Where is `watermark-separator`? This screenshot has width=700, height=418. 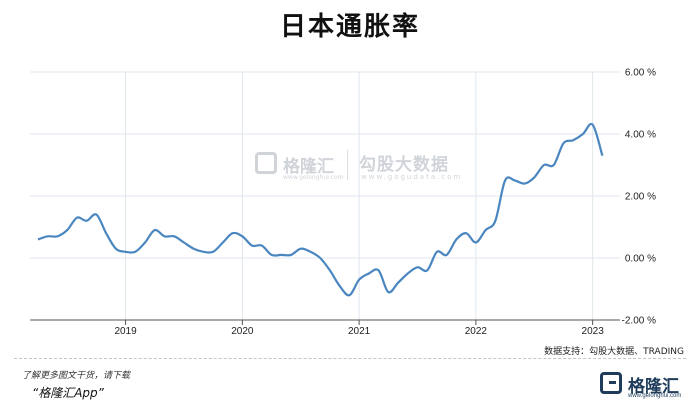
watermark-separator is located at coordinates (347, 165).